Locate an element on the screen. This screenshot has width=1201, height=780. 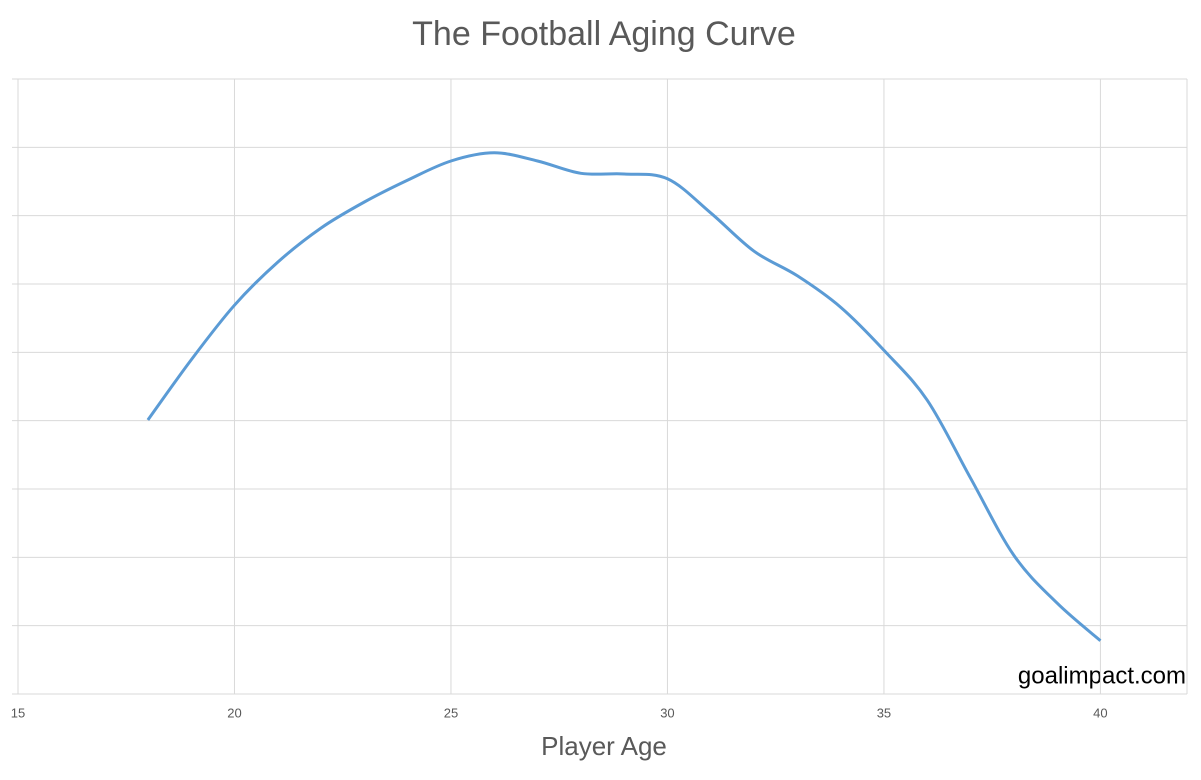
x-tick-label: 30 is located at coordinates (667, 712).